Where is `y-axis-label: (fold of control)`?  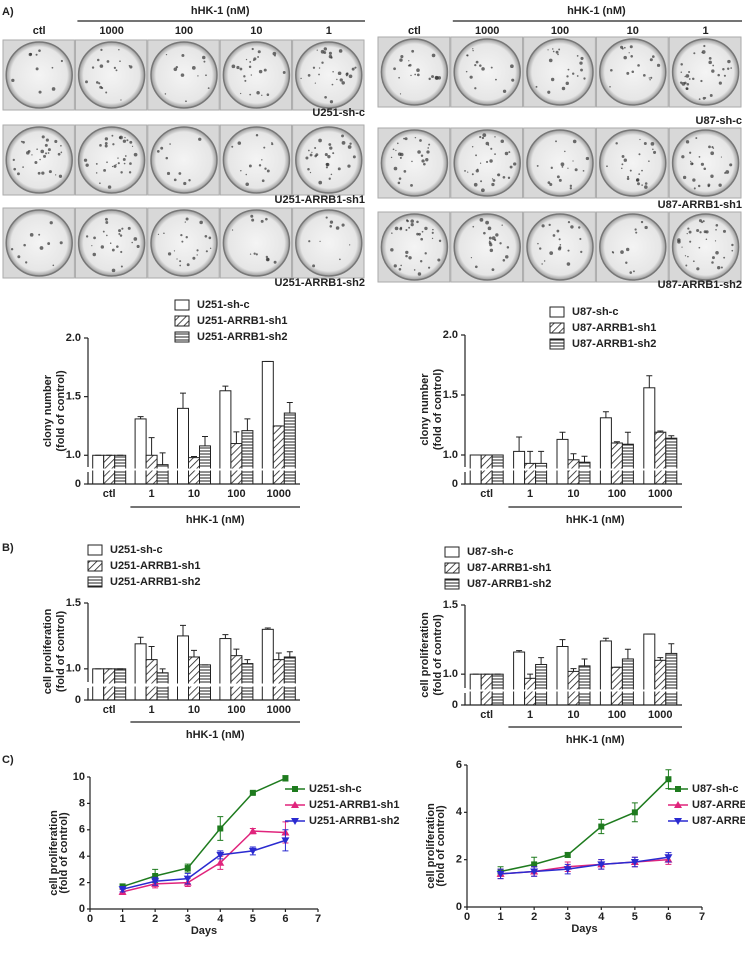
y-axis-label: (fold of control) is located at coordinates (61, 411).